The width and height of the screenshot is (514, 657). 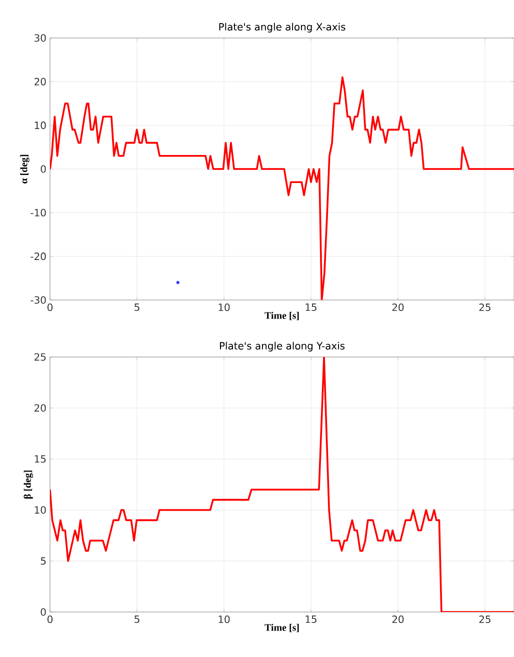 I want to click on y-tick-label: 30, so click(x=40, y=38).